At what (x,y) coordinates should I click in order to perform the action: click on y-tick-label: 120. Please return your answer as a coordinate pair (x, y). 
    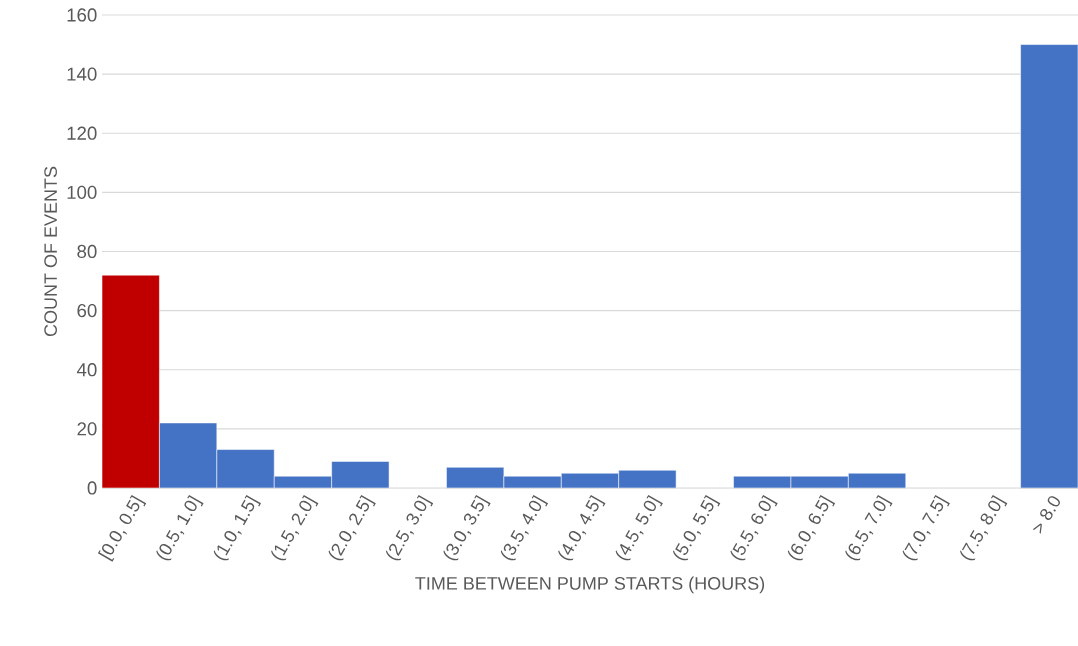
    Looking at the image, I should click on (82, 133).